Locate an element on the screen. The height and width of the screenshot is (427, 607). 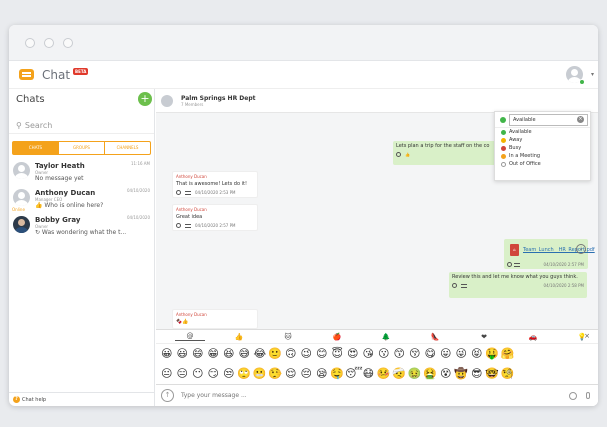
minimize-window-button is located at coordinates (49, 42).